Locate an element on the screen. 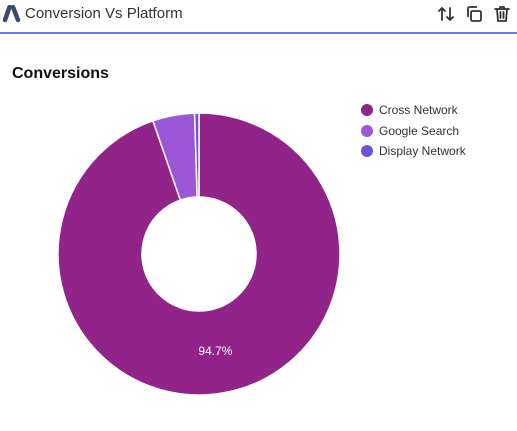 The image size is (517, 431). chart-title: Conversions is located at coordinates (60, 73).